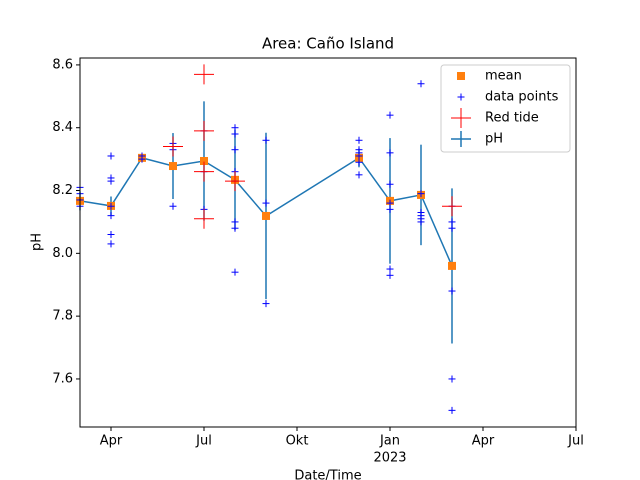 This screenshot has height=480, width=640. I want to click on legend-box, so click(505, 108).